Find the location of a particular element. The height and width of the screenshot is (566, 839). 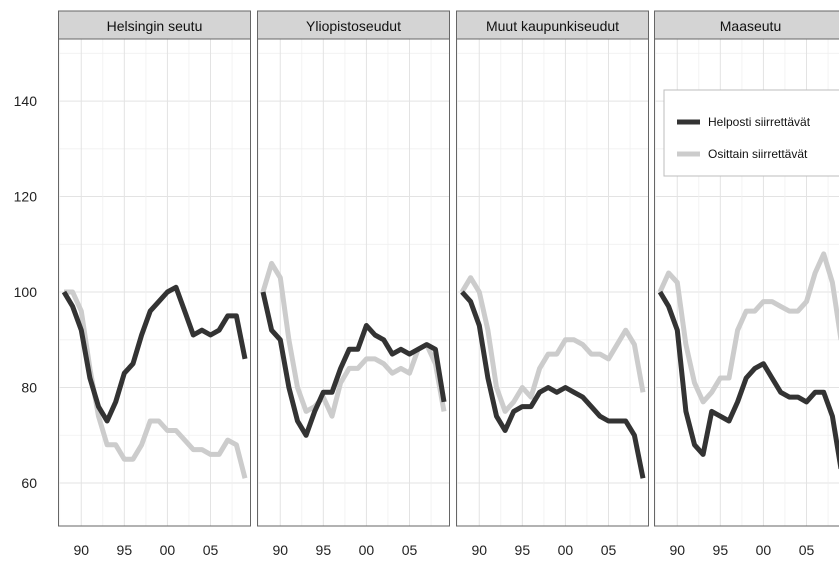

x-tick-label-yliopistoseudut-90: 90 is located at coordinates (280, 550).